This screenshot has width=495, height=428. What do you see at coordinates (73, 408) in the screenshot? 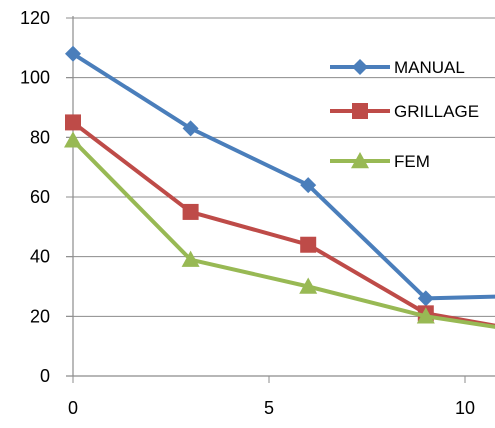
I see `x-tick-label-0: 0` at bounding box center [73, 408].